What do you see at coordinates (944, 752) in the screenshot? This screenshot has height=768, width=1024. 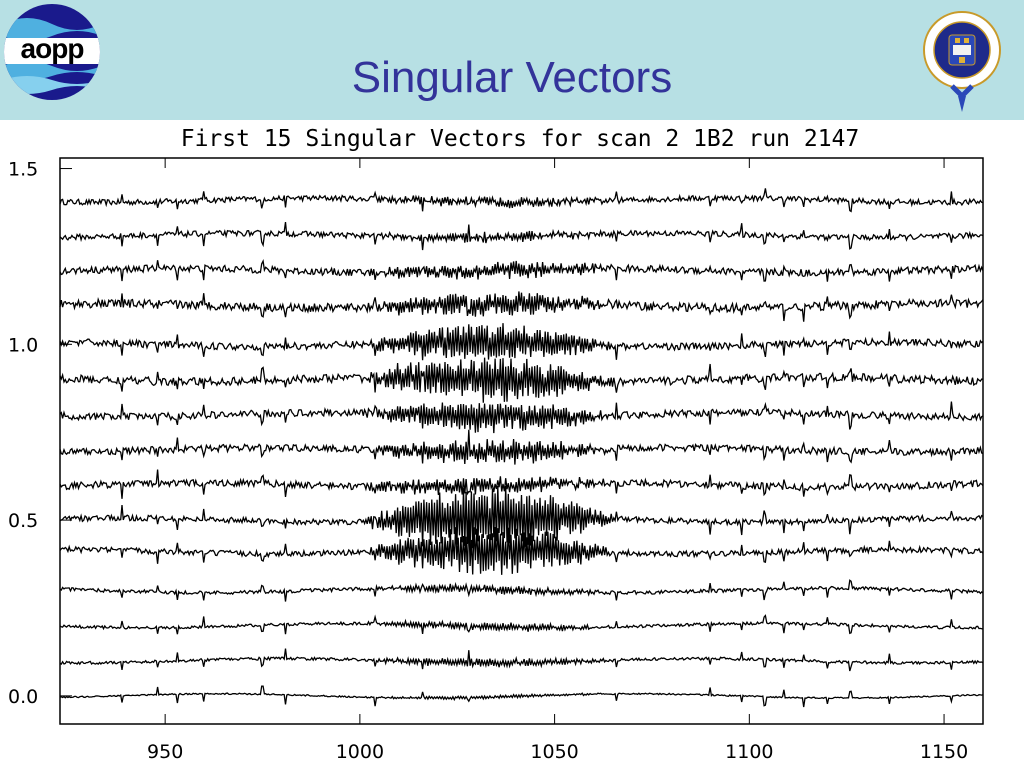 I see `x-tick-label: 1150` at bounding box center [944, 752].